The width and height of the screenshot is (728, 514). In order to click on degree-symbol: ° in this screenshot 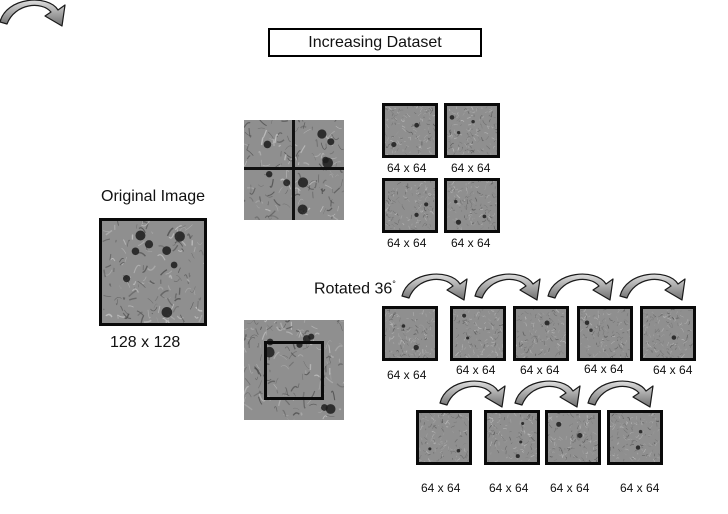, I will do `click(394, 284)`.